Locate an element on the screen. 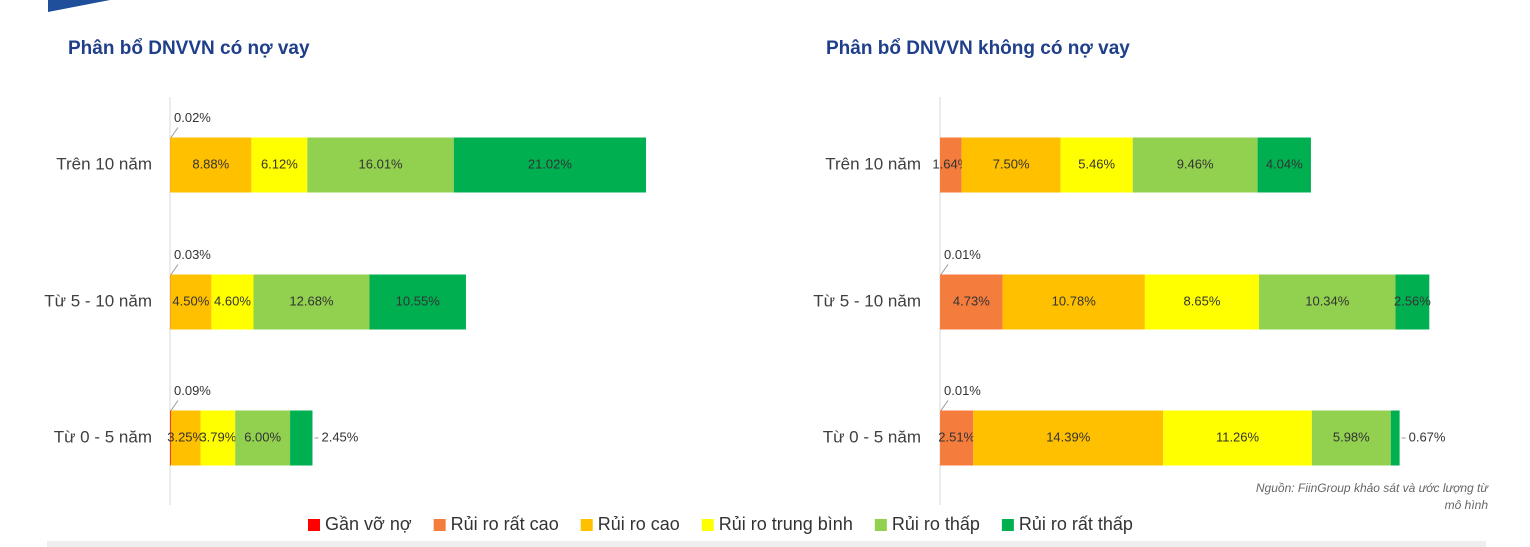 This screenshot has width=1530, height=547. value-label: 10.34% is located at coordinates (1327, 300).